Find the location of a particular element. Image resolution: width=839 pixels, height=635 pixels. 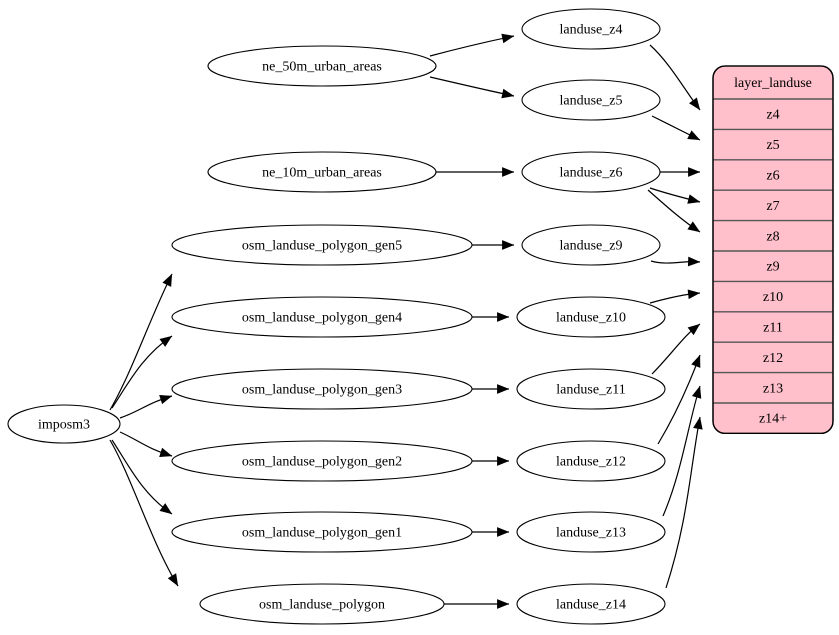

source-node-osm_landuse_polygon_gen1: osm_landuse_polygon_gen1 is located at coordinates (322, 532).